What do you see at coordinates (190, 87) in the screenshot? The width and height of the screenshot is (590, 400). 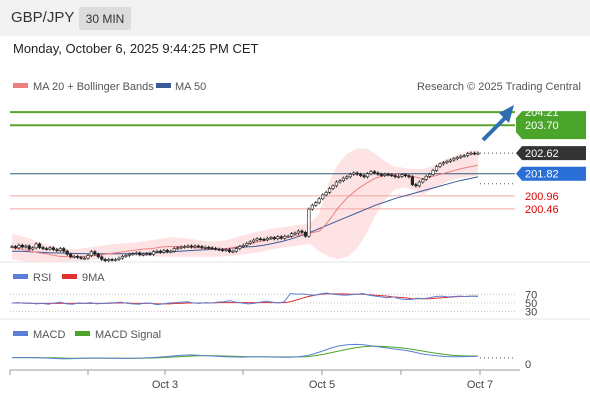 I see `ma50-legend-label: MA 50` at bounding box center [190, 87].